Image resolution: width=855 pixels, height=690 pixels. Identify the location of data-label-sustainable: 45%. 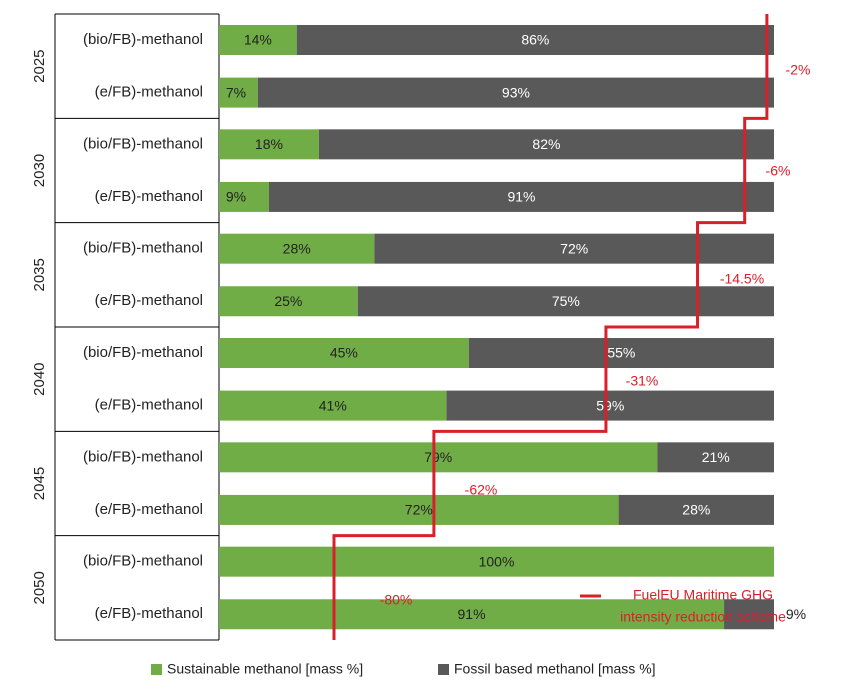
(344, 353).